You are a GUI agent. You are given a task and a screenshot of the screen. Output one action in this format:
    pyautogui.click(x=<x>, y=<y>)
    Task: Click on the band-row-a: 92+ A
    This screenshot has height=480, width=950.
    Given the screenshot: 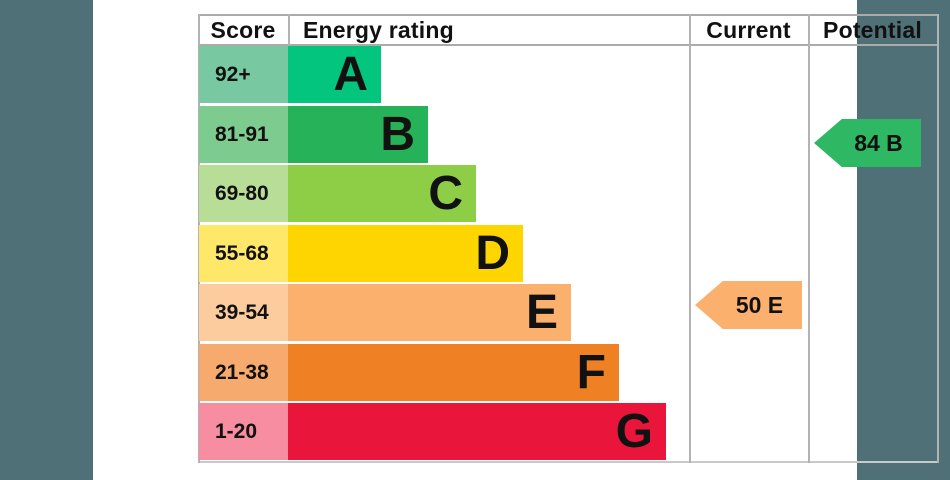 What is the action you would take?
    pyautogui.click(x=569, y=74)
    